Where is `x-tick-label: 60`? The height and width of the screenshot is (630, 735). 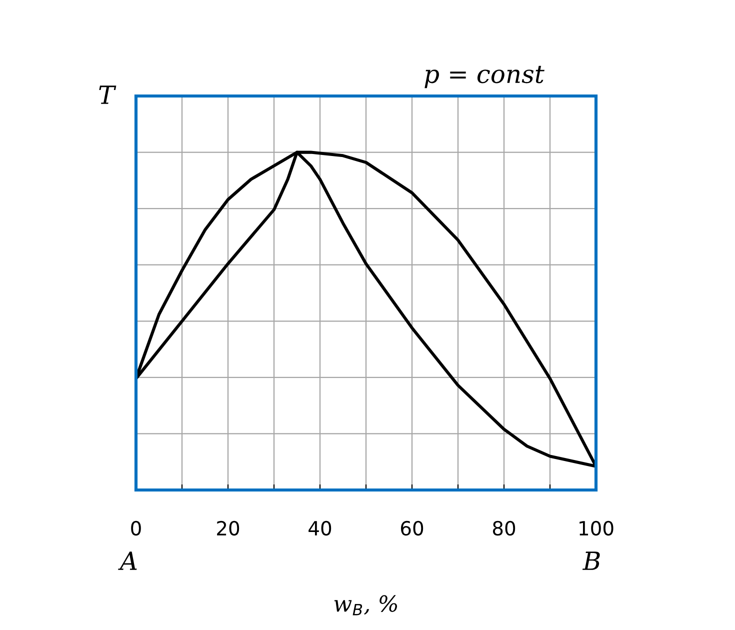 x-tick-label: 60 is located at coordinates (412, 528).